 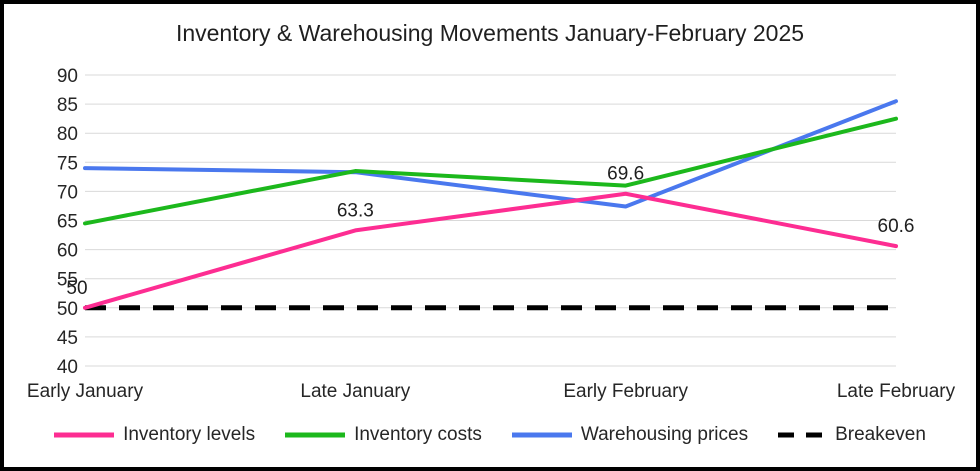 I want to click on data-point-label: 63.3, so click(x=355, y=210).